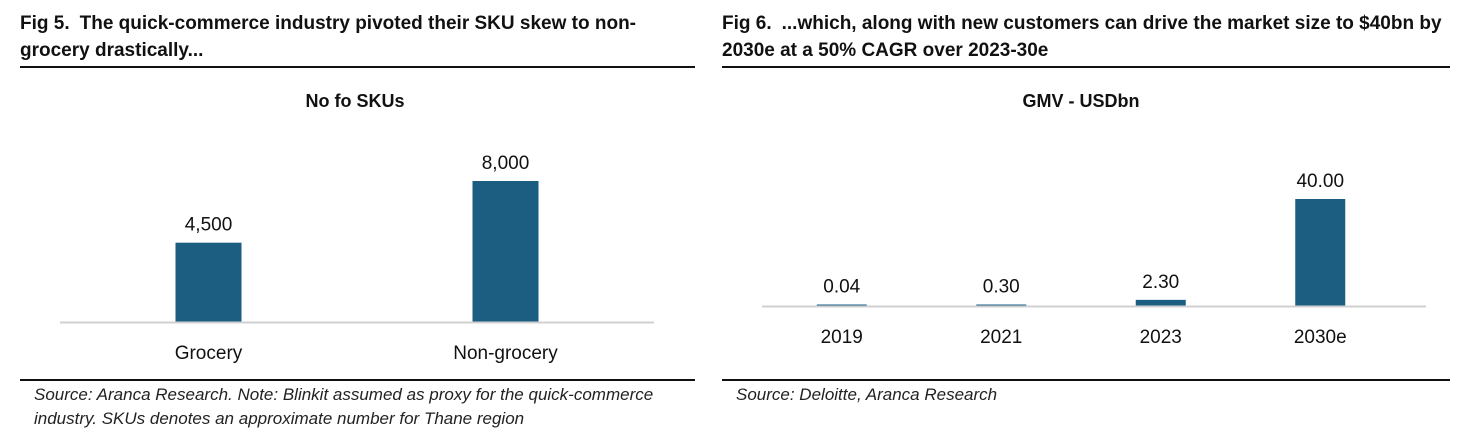 The height and width of the screenshot is (435, 1467). What do you see at coordinates (505, 251) in the screenshot?
I see `sku-bar-non-grocery` at bounding box center [505, 251].